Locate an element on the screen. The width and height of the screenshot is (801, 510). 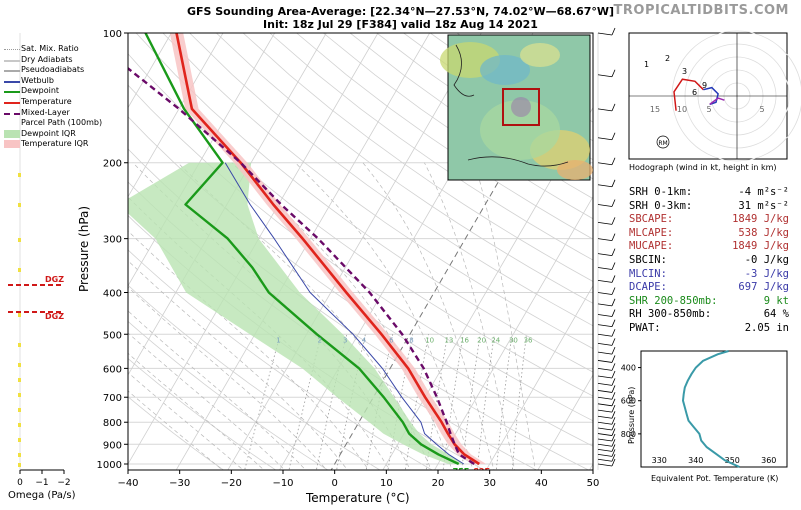
index-label: MLCIN: is located at coordinates (648, 273).